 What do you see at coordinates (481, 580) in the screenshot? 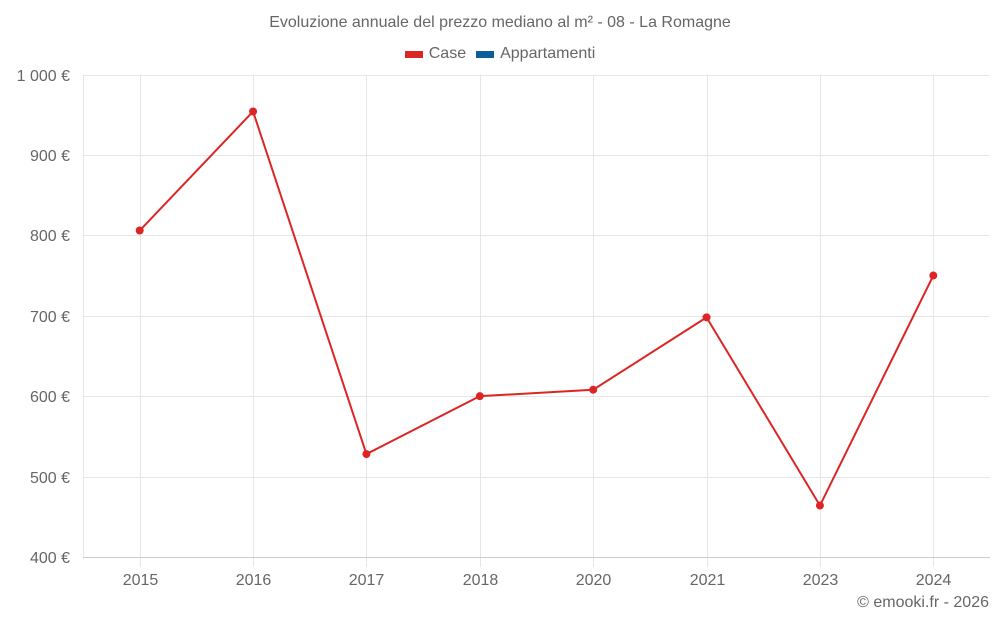
I see `x-tick-label: 2018` at bounding box center [481, 580].